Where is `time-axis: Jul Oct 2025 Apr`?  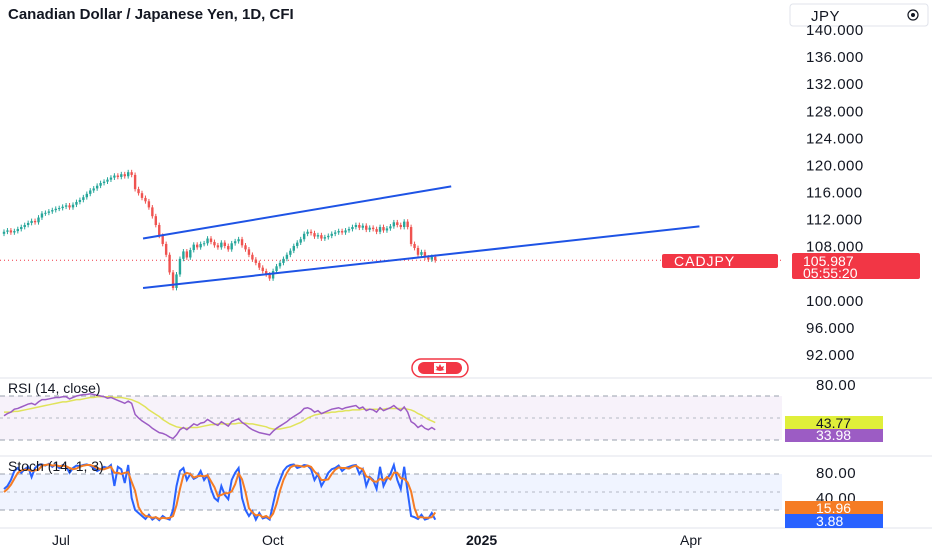
time-axis: Jul Oct 2025 Apr is located at coordinates (377, 540).